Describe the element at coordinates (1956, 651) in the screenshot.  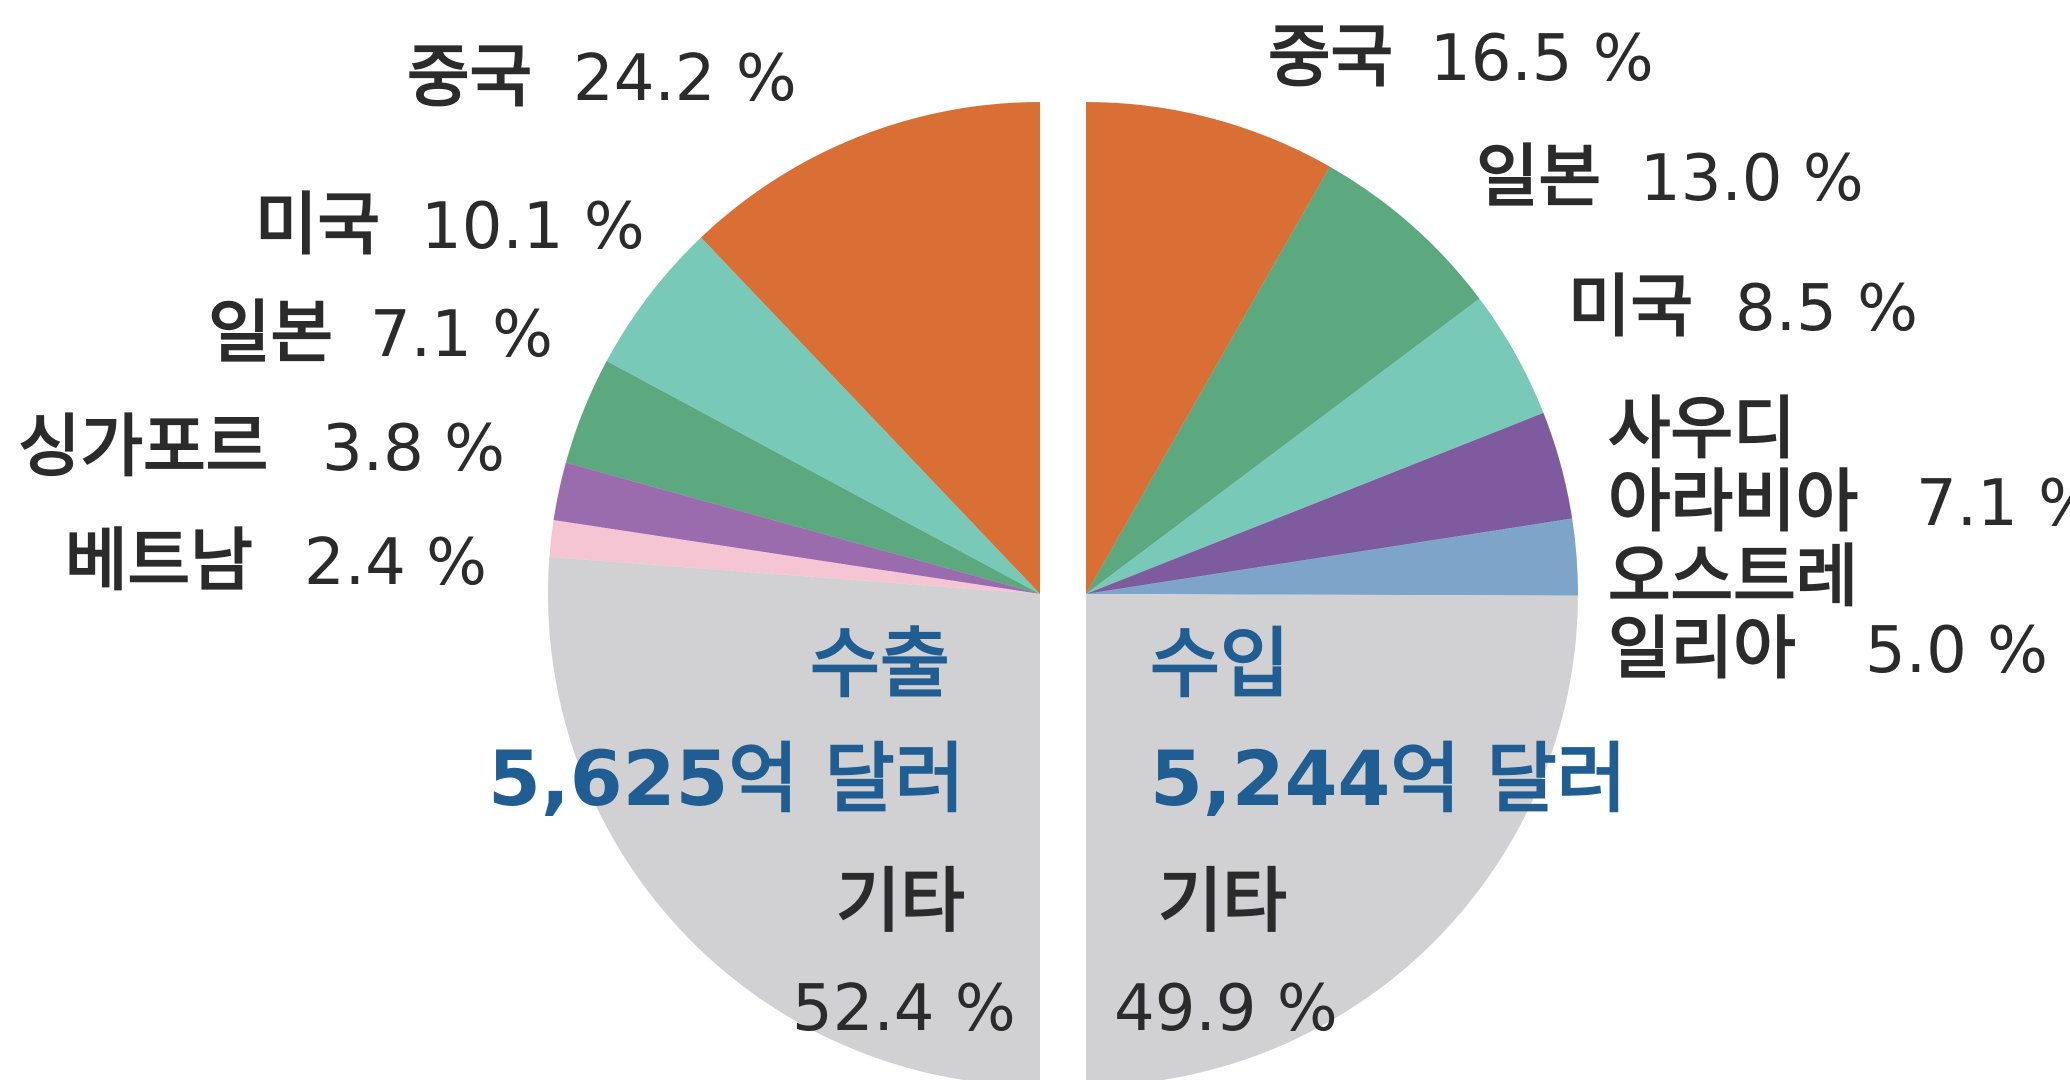
I see `import-pct-australia: 5.0 %` at that location.